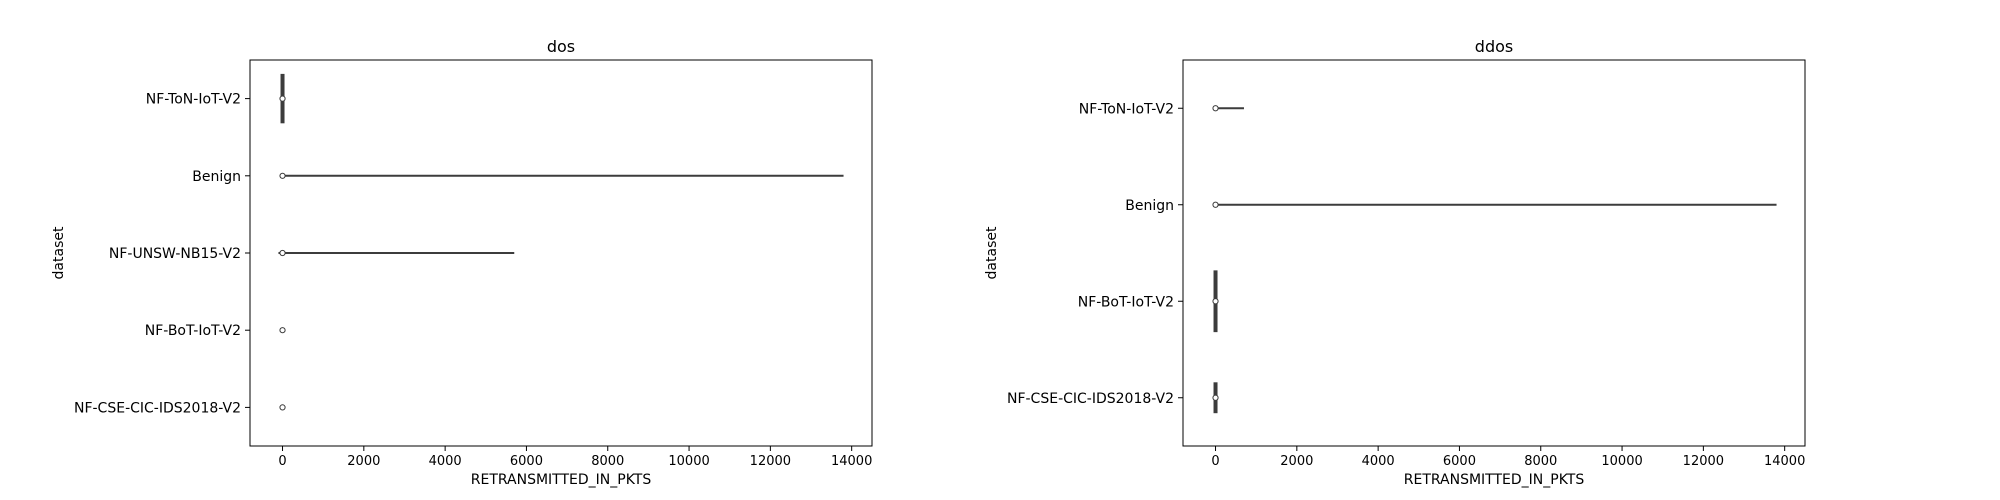 This screenshot has height=500, width=2000. I want to click on y-tick-label: NF-UNSW-NB15-V2, so click(175, 254).